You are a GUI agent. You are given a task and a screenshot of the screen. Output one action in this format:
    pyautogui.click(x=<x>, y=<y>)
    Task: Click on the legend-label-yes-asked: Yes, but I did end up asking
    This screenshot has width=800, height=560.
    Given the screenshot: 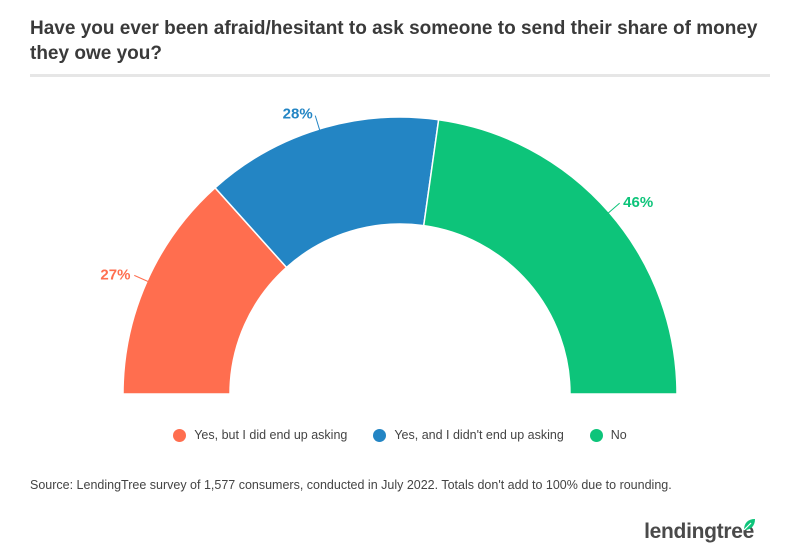 What is the action you would take?
    pyautogui.click(x=271, y=435)
    